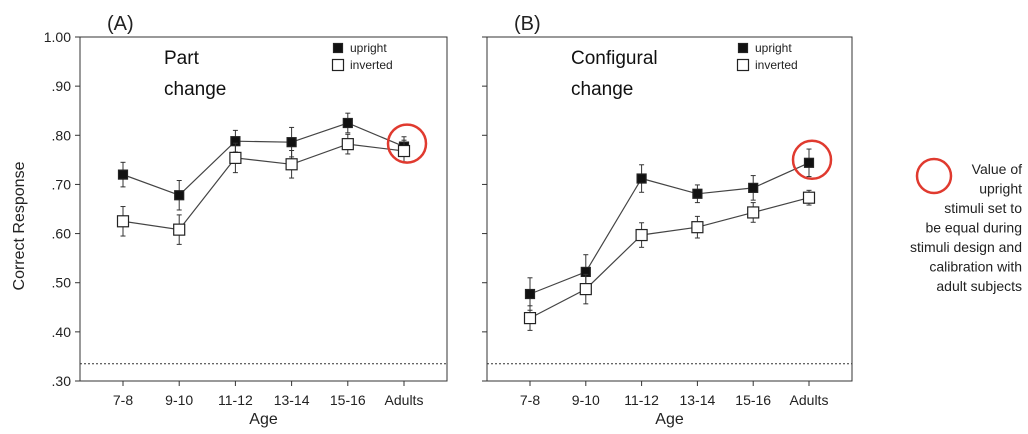 Image resolution: width=1028 pixels, height=434 pixels. Describe the element at coordinates (120, 24) in the screenshot. I see `panel-label: (A)` at that location.